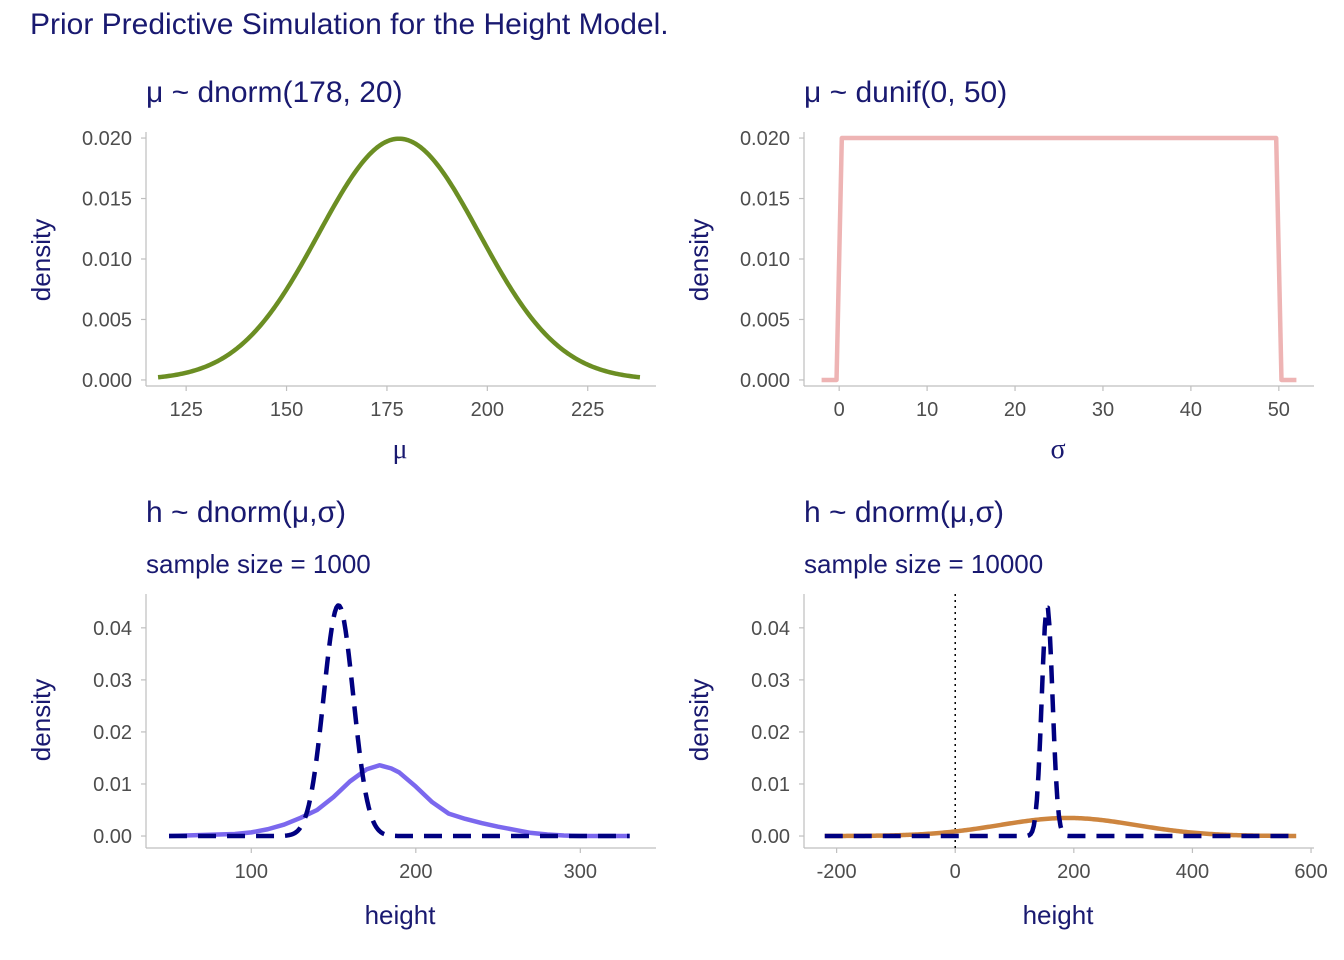  Describe the element at coordinates (580, 872) in the screenshot. I see `x-tick-label: 300` at that location.